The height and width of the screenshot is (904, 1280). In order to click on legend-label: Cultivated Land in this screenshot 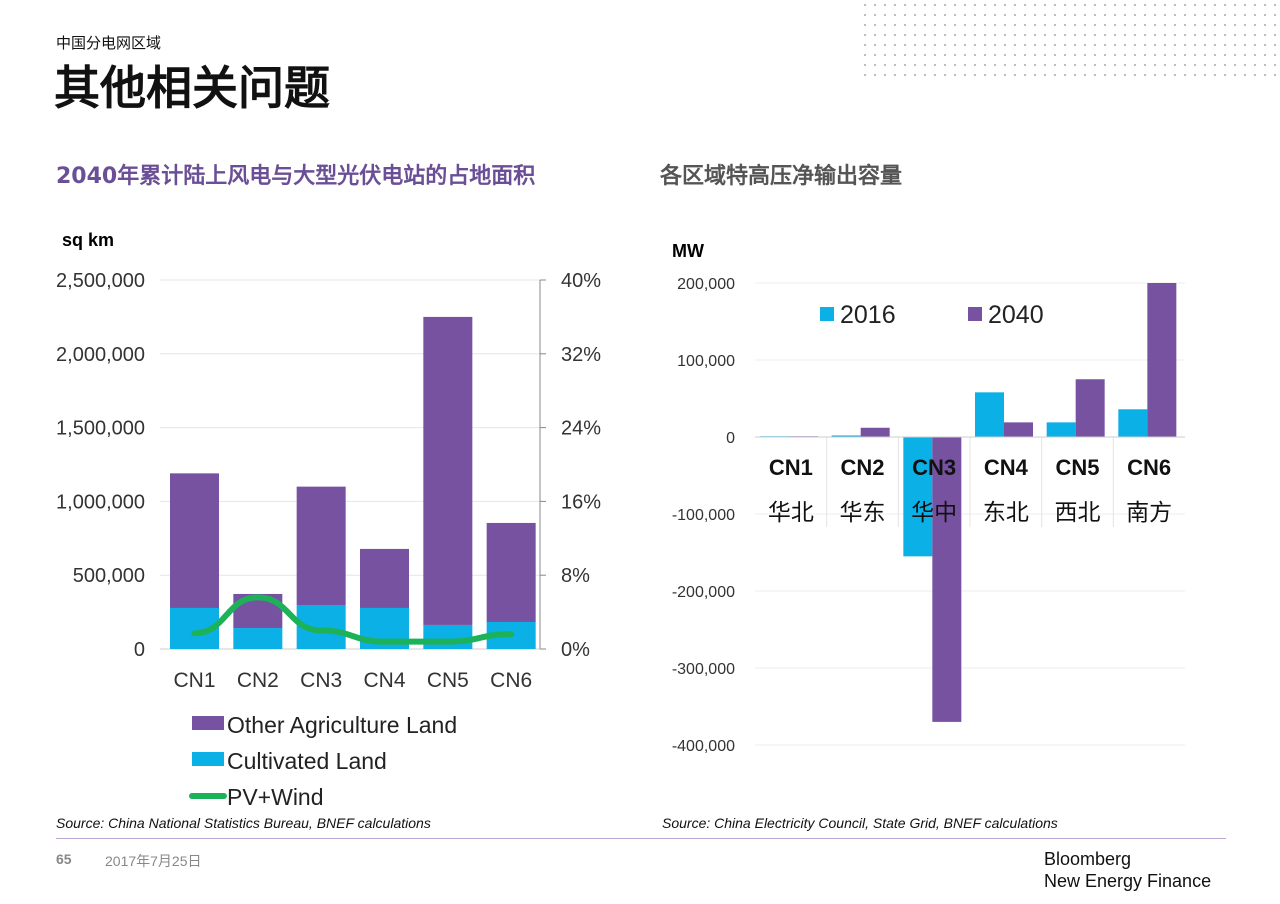, I will do `click(307, 761)`.